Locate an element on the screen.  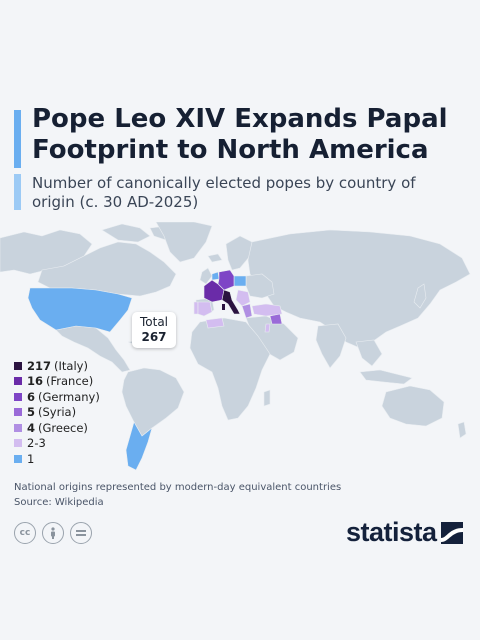
attribution-icon is located at coordinates (53, 533).